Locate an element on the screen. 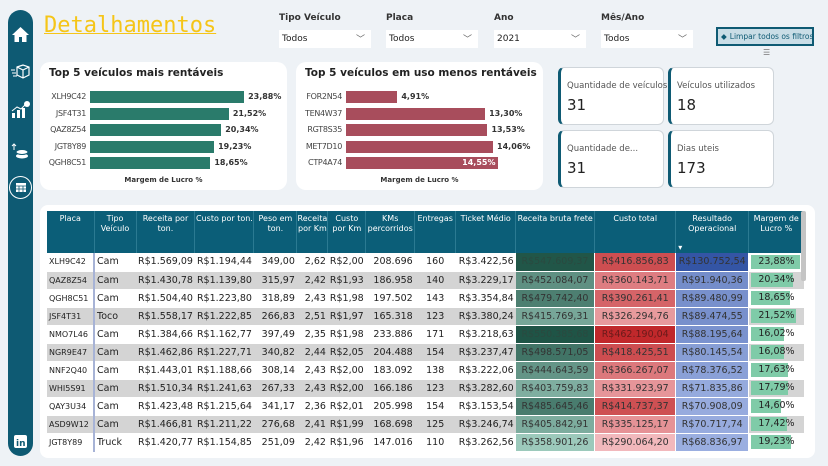 This screenshot has width=828, height=466. cell: 110 is located at coordinates (435, 442).